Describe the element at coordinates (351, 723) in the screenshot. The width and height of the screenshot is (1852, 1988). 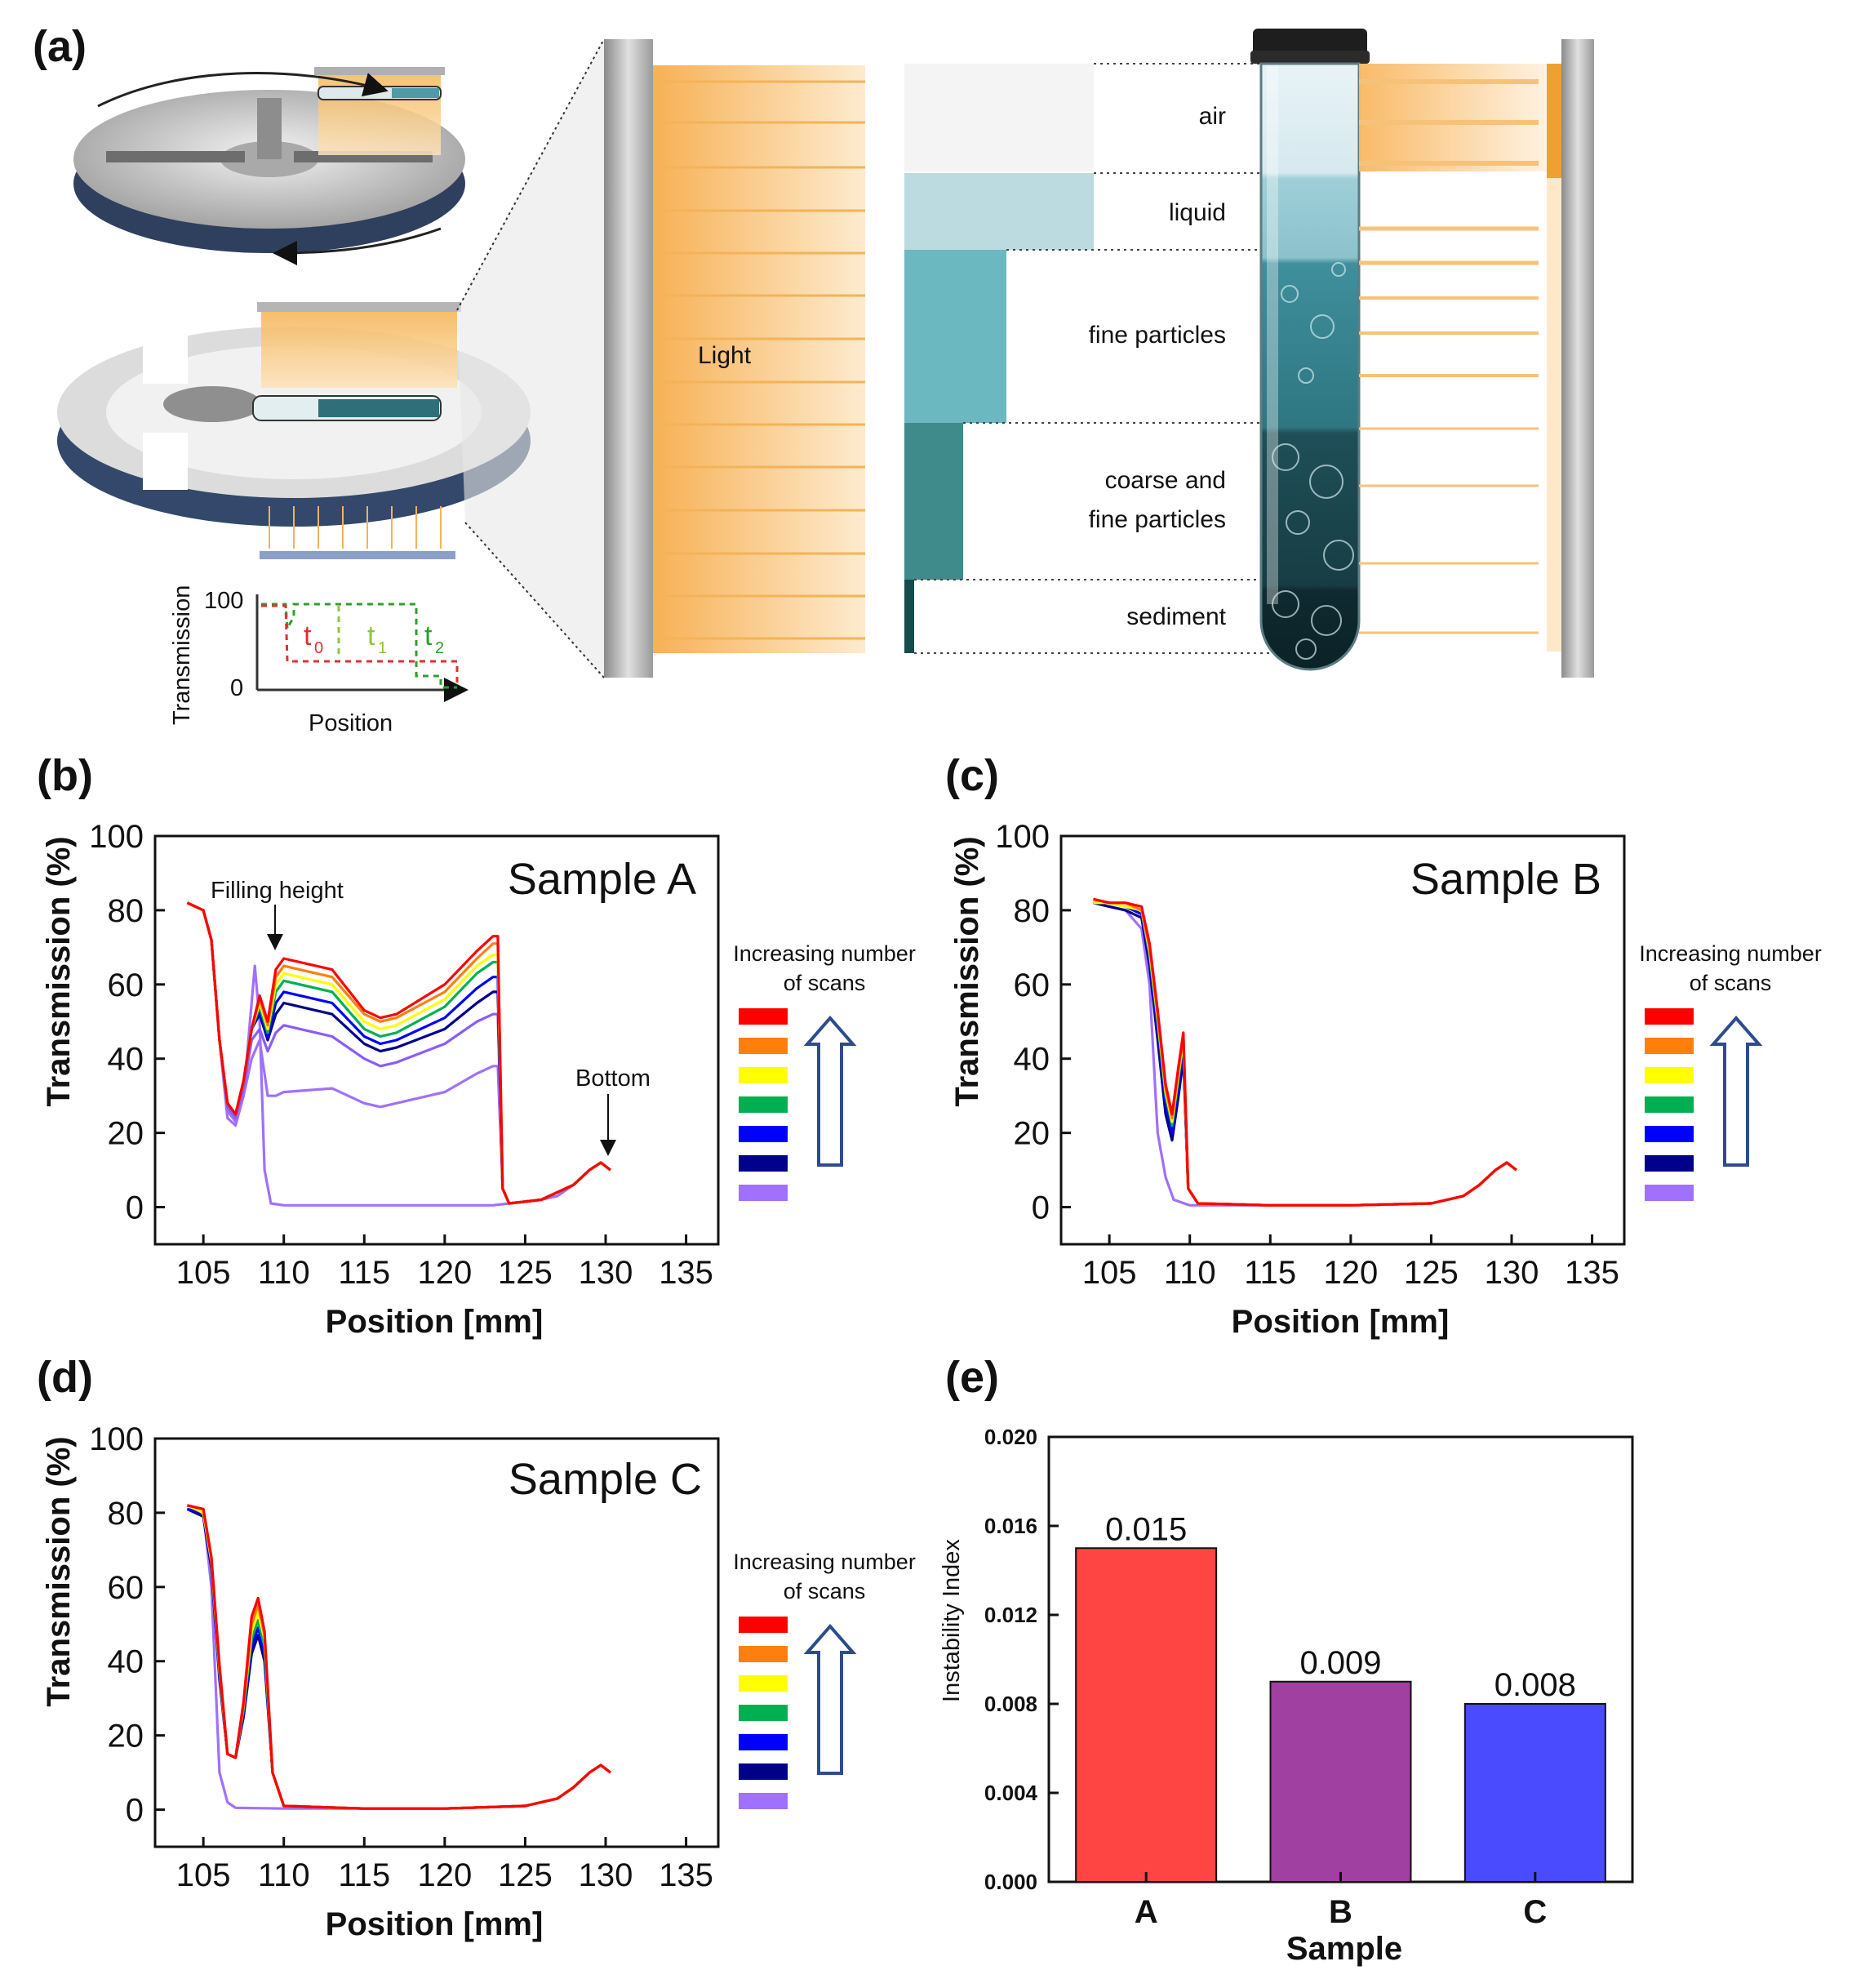
I see `inset-xlabel: Position` at that location.